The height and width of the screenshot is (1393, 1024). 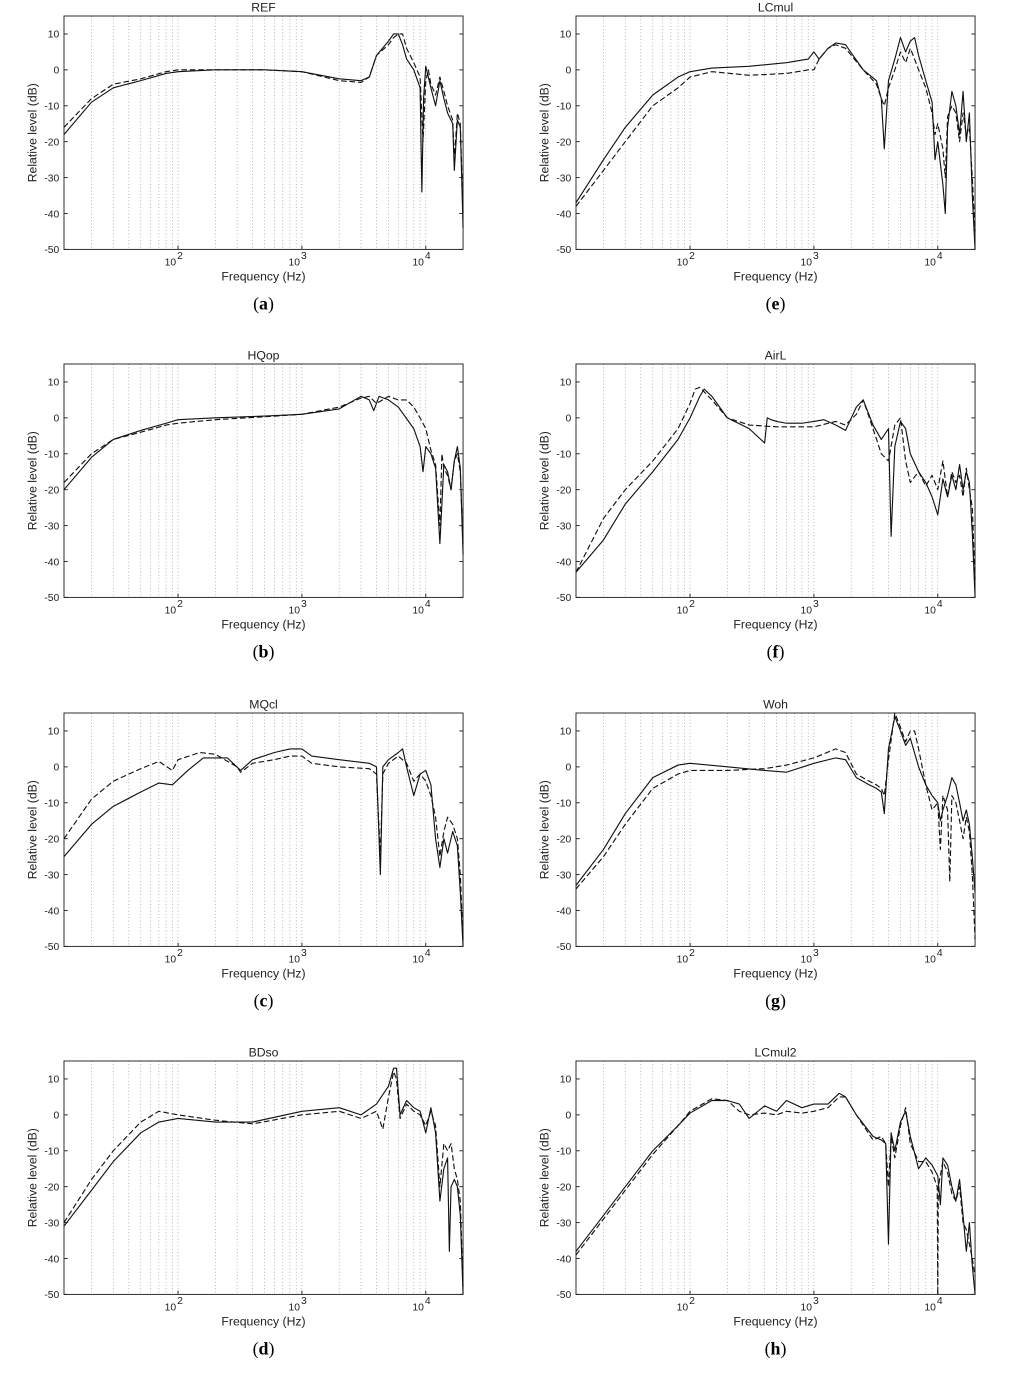 I want to click on chart-title: HQop, so click(x=264, y=355).